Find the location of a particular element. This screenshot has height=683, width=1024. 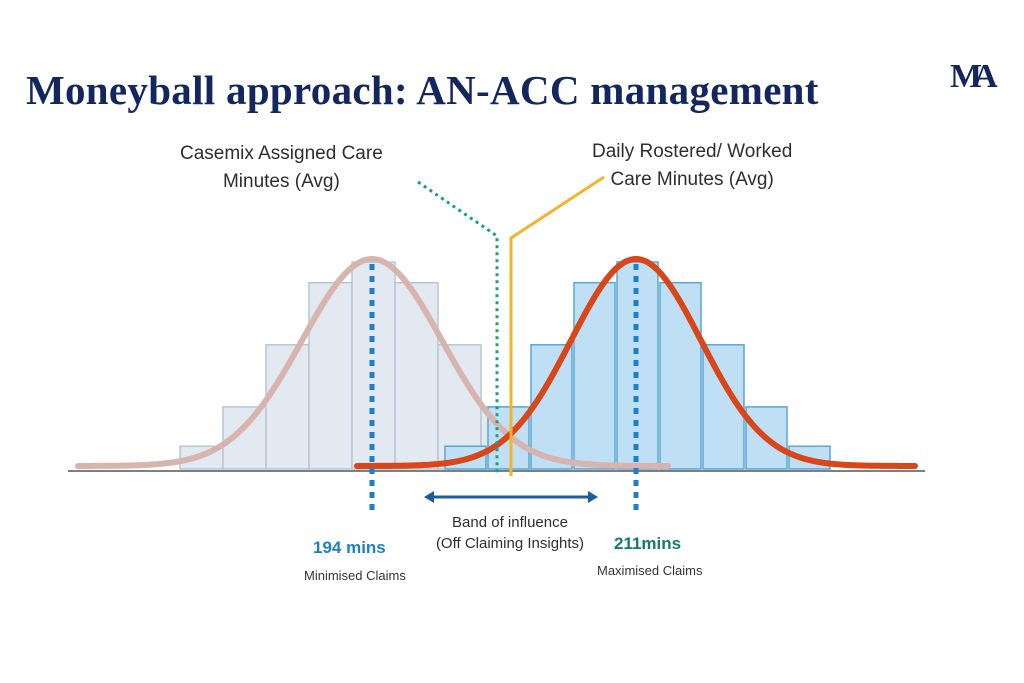

band-label-line-2: (Off Claiming Insights) is located at coordinates (510, 543).